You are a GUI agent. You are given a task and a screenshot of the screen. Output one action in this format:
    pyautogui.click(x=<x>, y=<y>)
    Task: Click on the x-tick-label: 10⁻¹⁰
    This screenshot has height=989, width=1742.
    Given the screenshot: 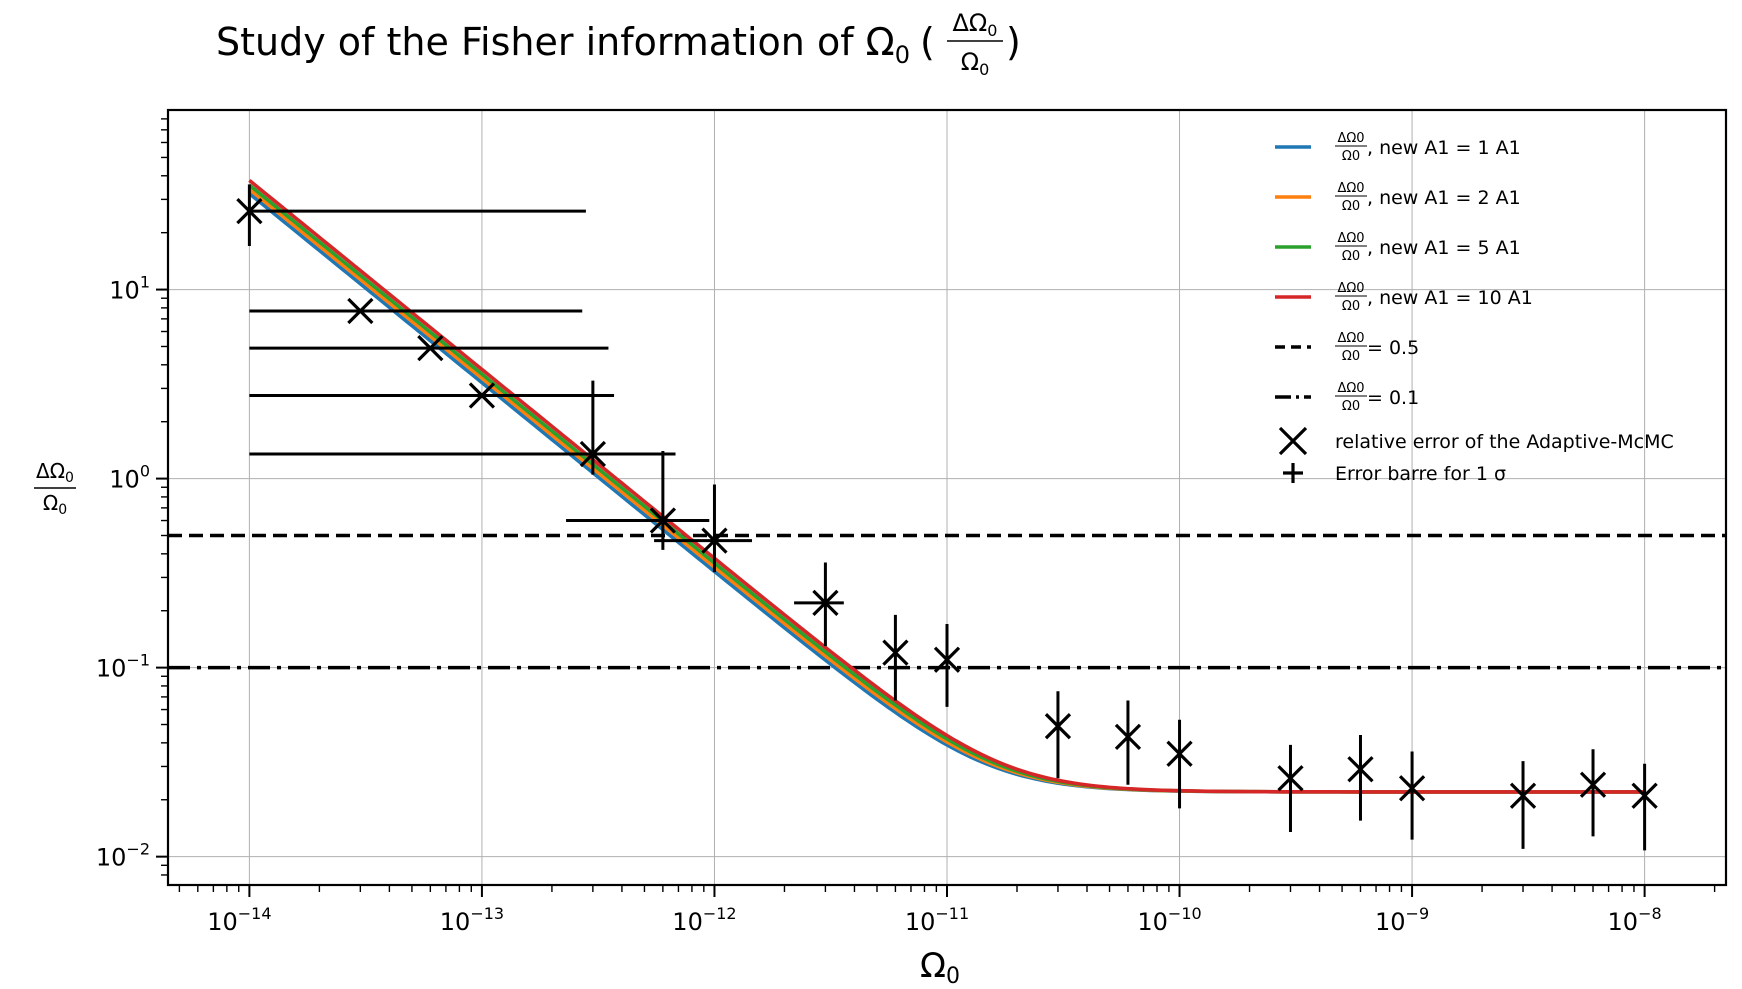 What is the action you would take?
    pyautogui.click(x=1169, y=920)
    